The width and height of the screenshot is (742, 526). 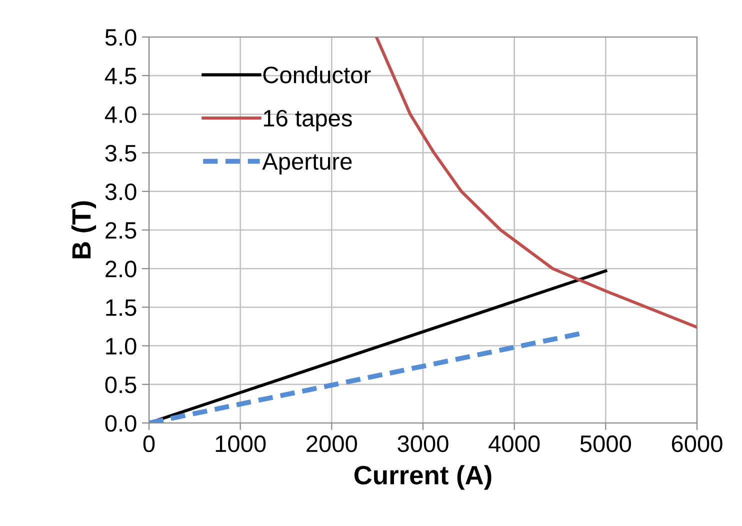 I want to click on x-axis-title: Current (A), so click(x=423, y=477).